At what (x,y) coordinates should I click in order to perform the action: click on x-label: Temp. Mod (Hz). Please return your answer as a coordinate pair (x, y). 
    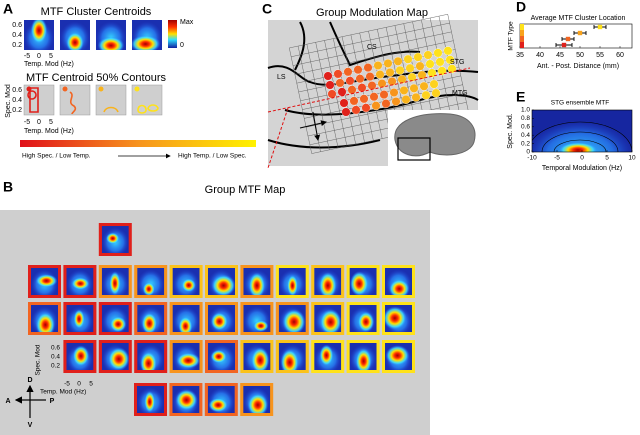
    Looking at the image, I should click on (49, 64).